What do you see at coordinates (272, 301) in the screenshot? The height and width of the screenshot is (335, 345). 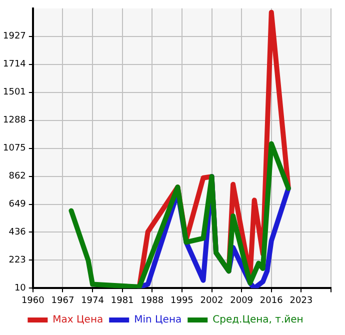 I see `x-tick-label: 2016` at bounding box center [272, 301].